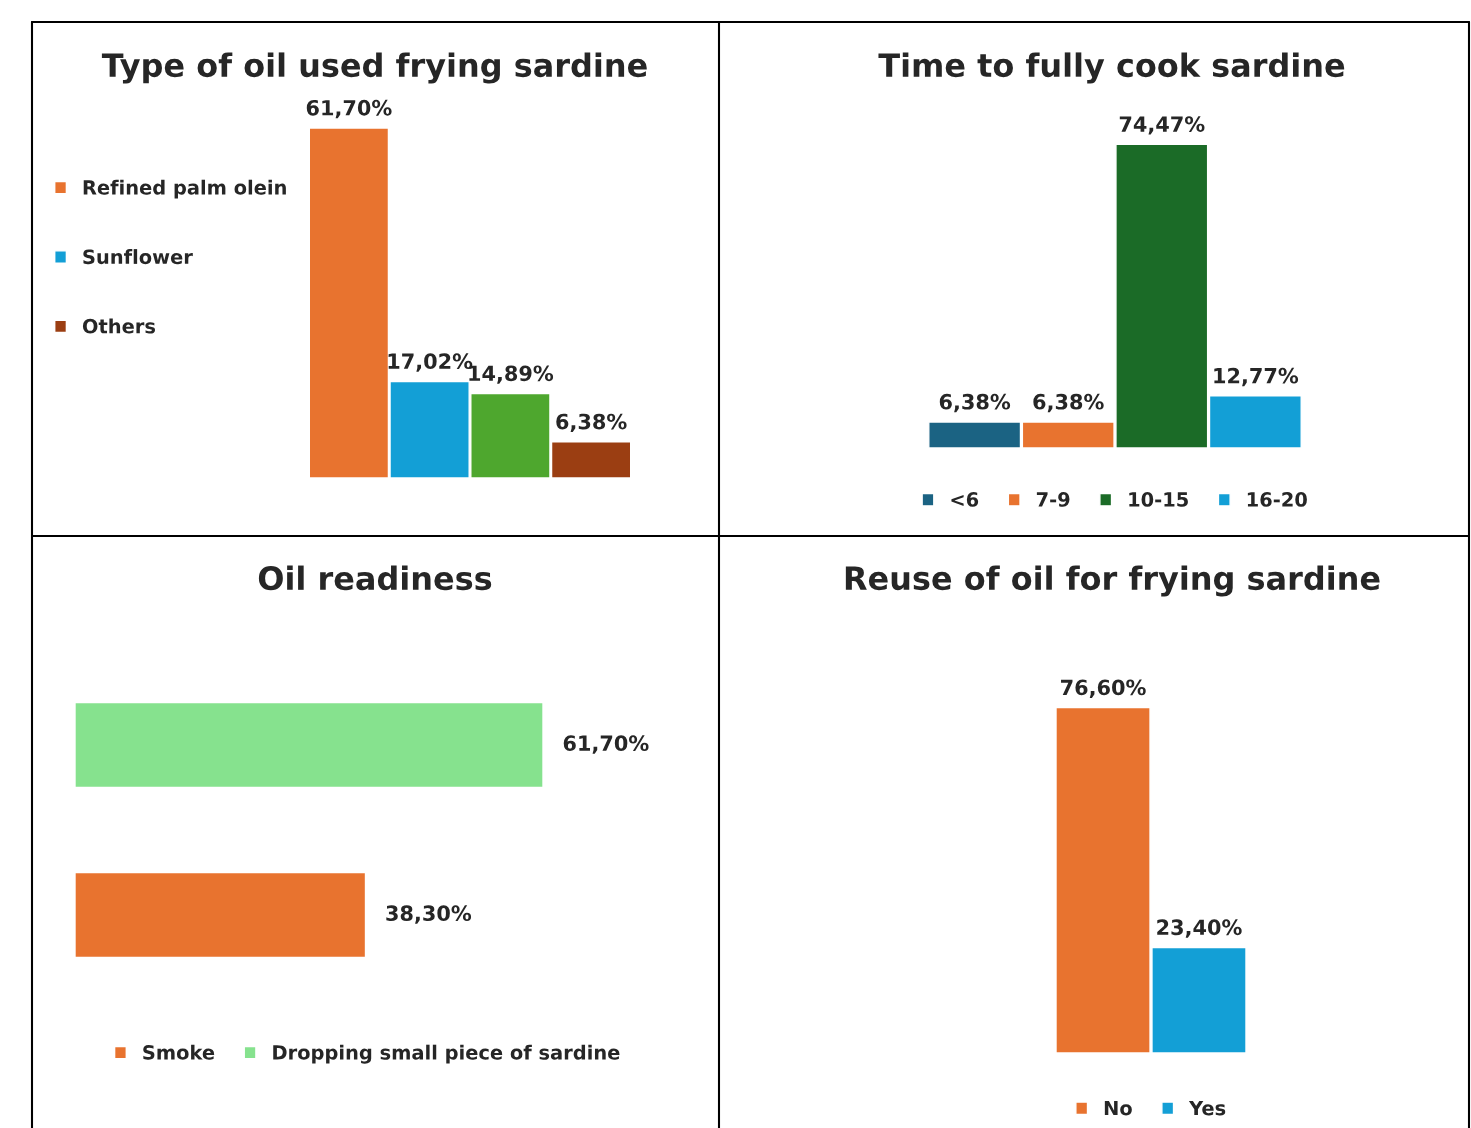 The height and width of the screenshot is (1128, 1471). What do you see at coordinates (375, 578) in the screenshot?
I see `chart-title: Oil readiness` at bounding box center [375, 578].